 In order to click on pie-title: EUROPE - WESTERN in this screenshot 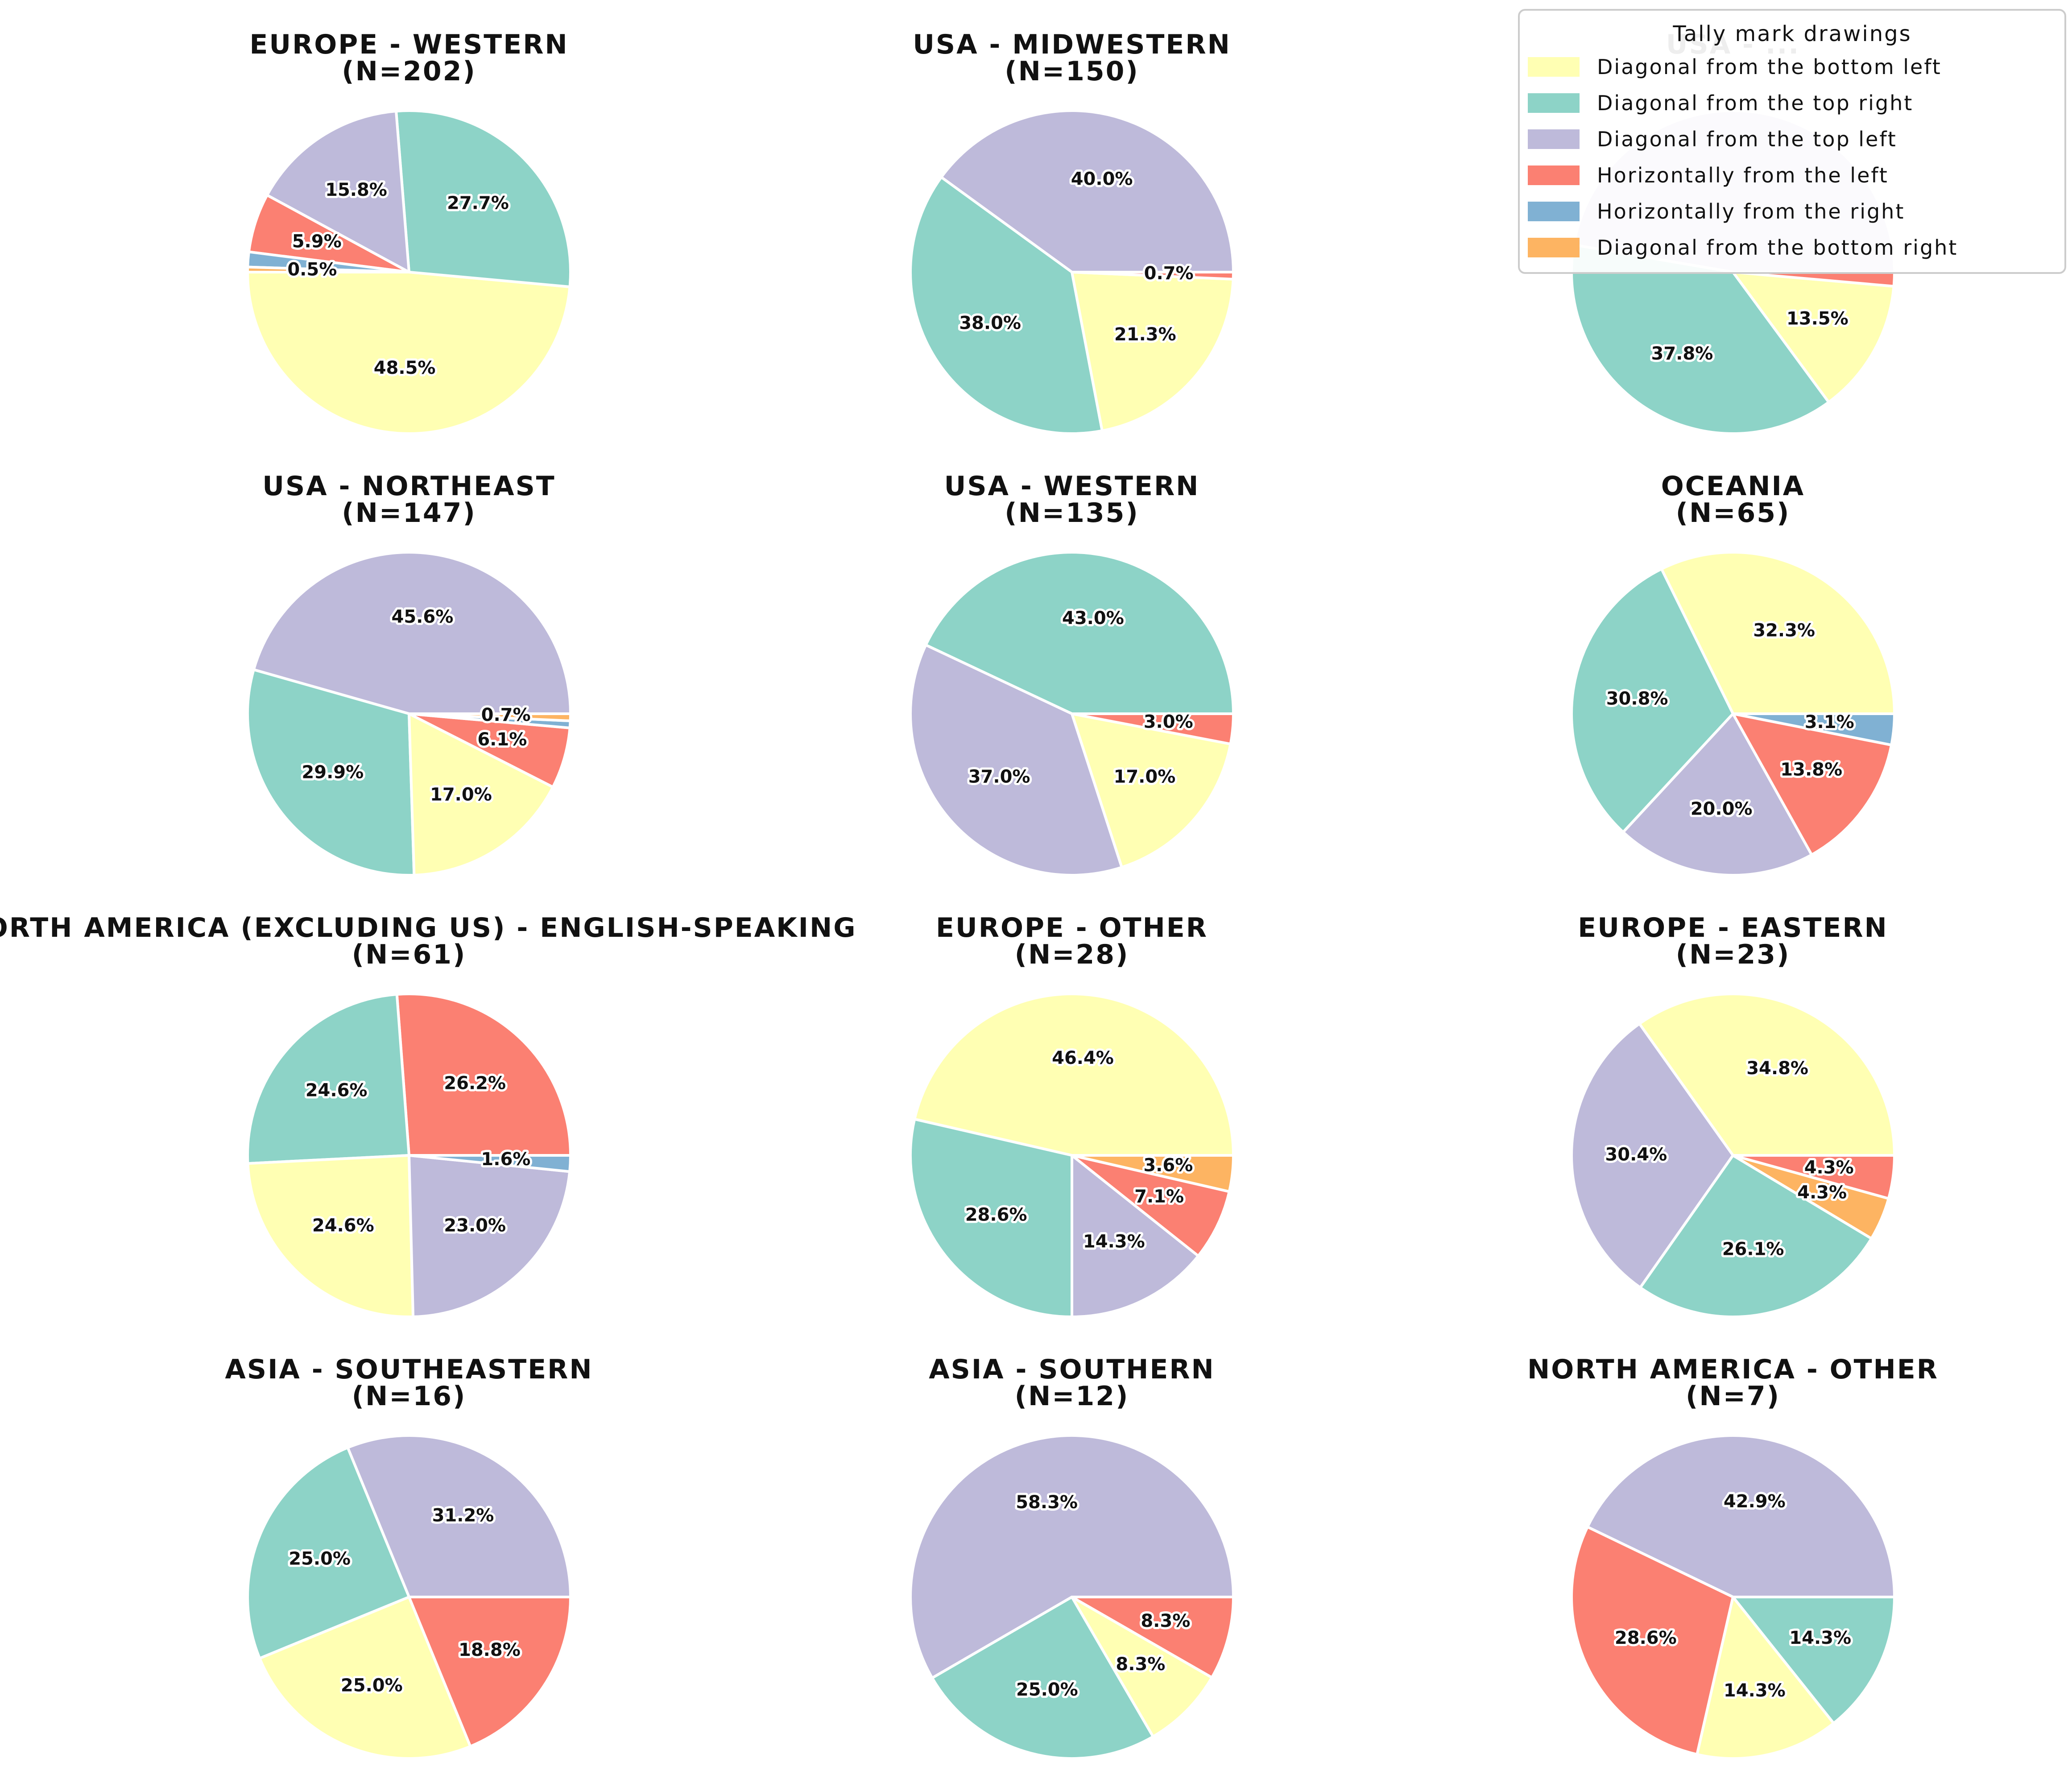, I will do `click(408, 44)`.